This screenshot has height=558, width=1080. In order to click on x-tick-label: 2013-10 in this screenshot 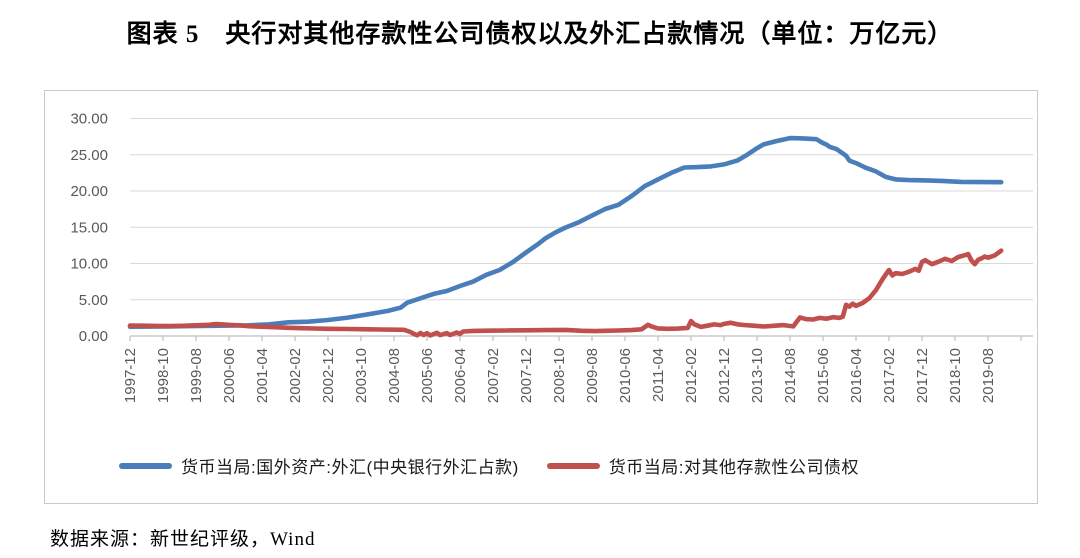, I will do `click(757, 375)`.